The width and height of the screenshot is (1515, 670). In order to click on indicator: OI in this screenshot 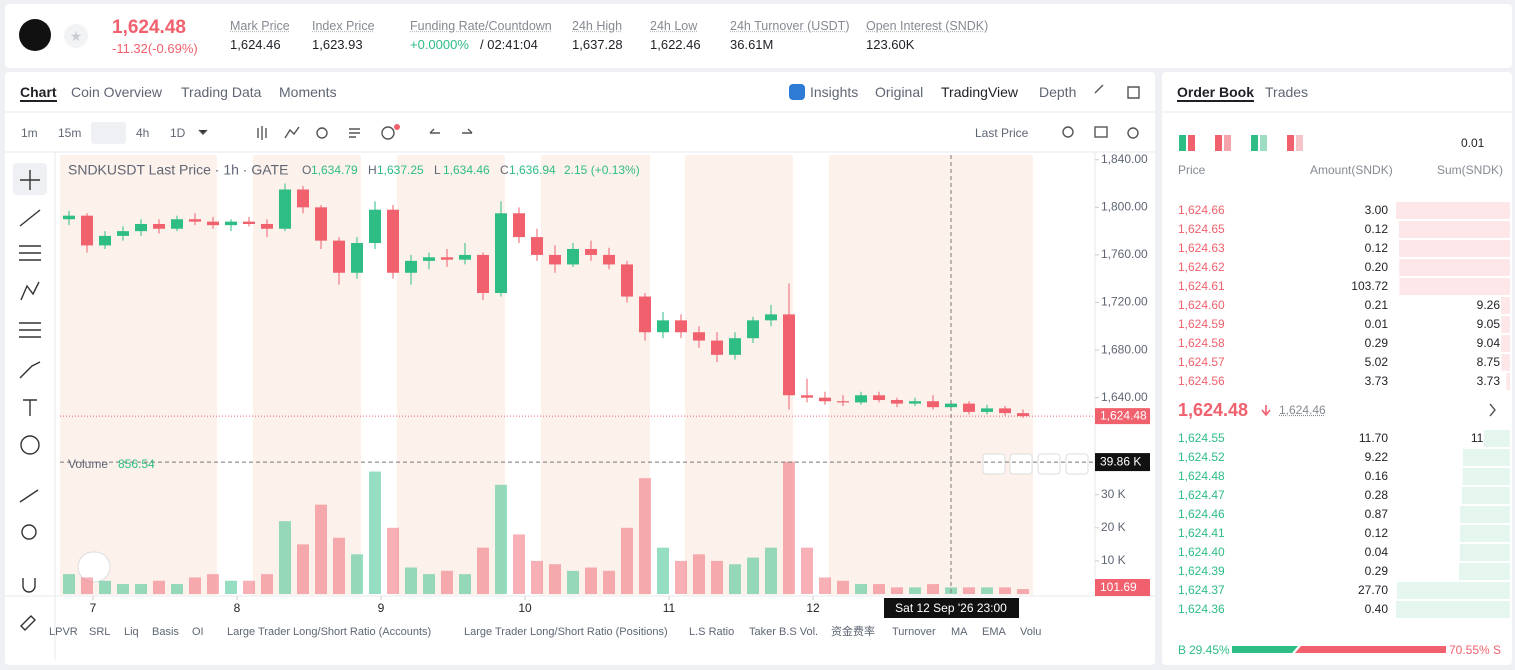, I will do `click(198, 632)`.